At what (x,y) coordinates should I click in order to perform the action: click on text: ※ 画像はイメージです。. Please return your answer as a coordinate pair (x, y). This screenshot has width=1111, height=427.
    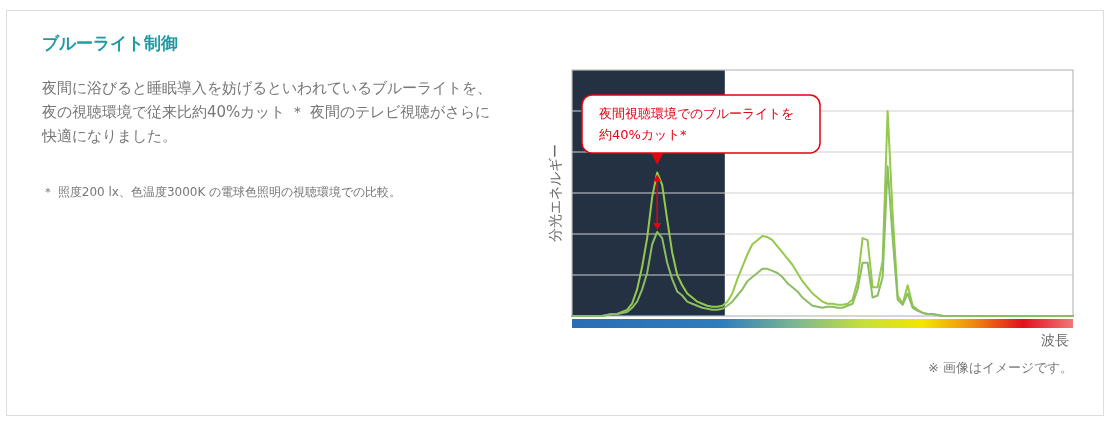
    Looking at the image, I should click on (1000, 368).